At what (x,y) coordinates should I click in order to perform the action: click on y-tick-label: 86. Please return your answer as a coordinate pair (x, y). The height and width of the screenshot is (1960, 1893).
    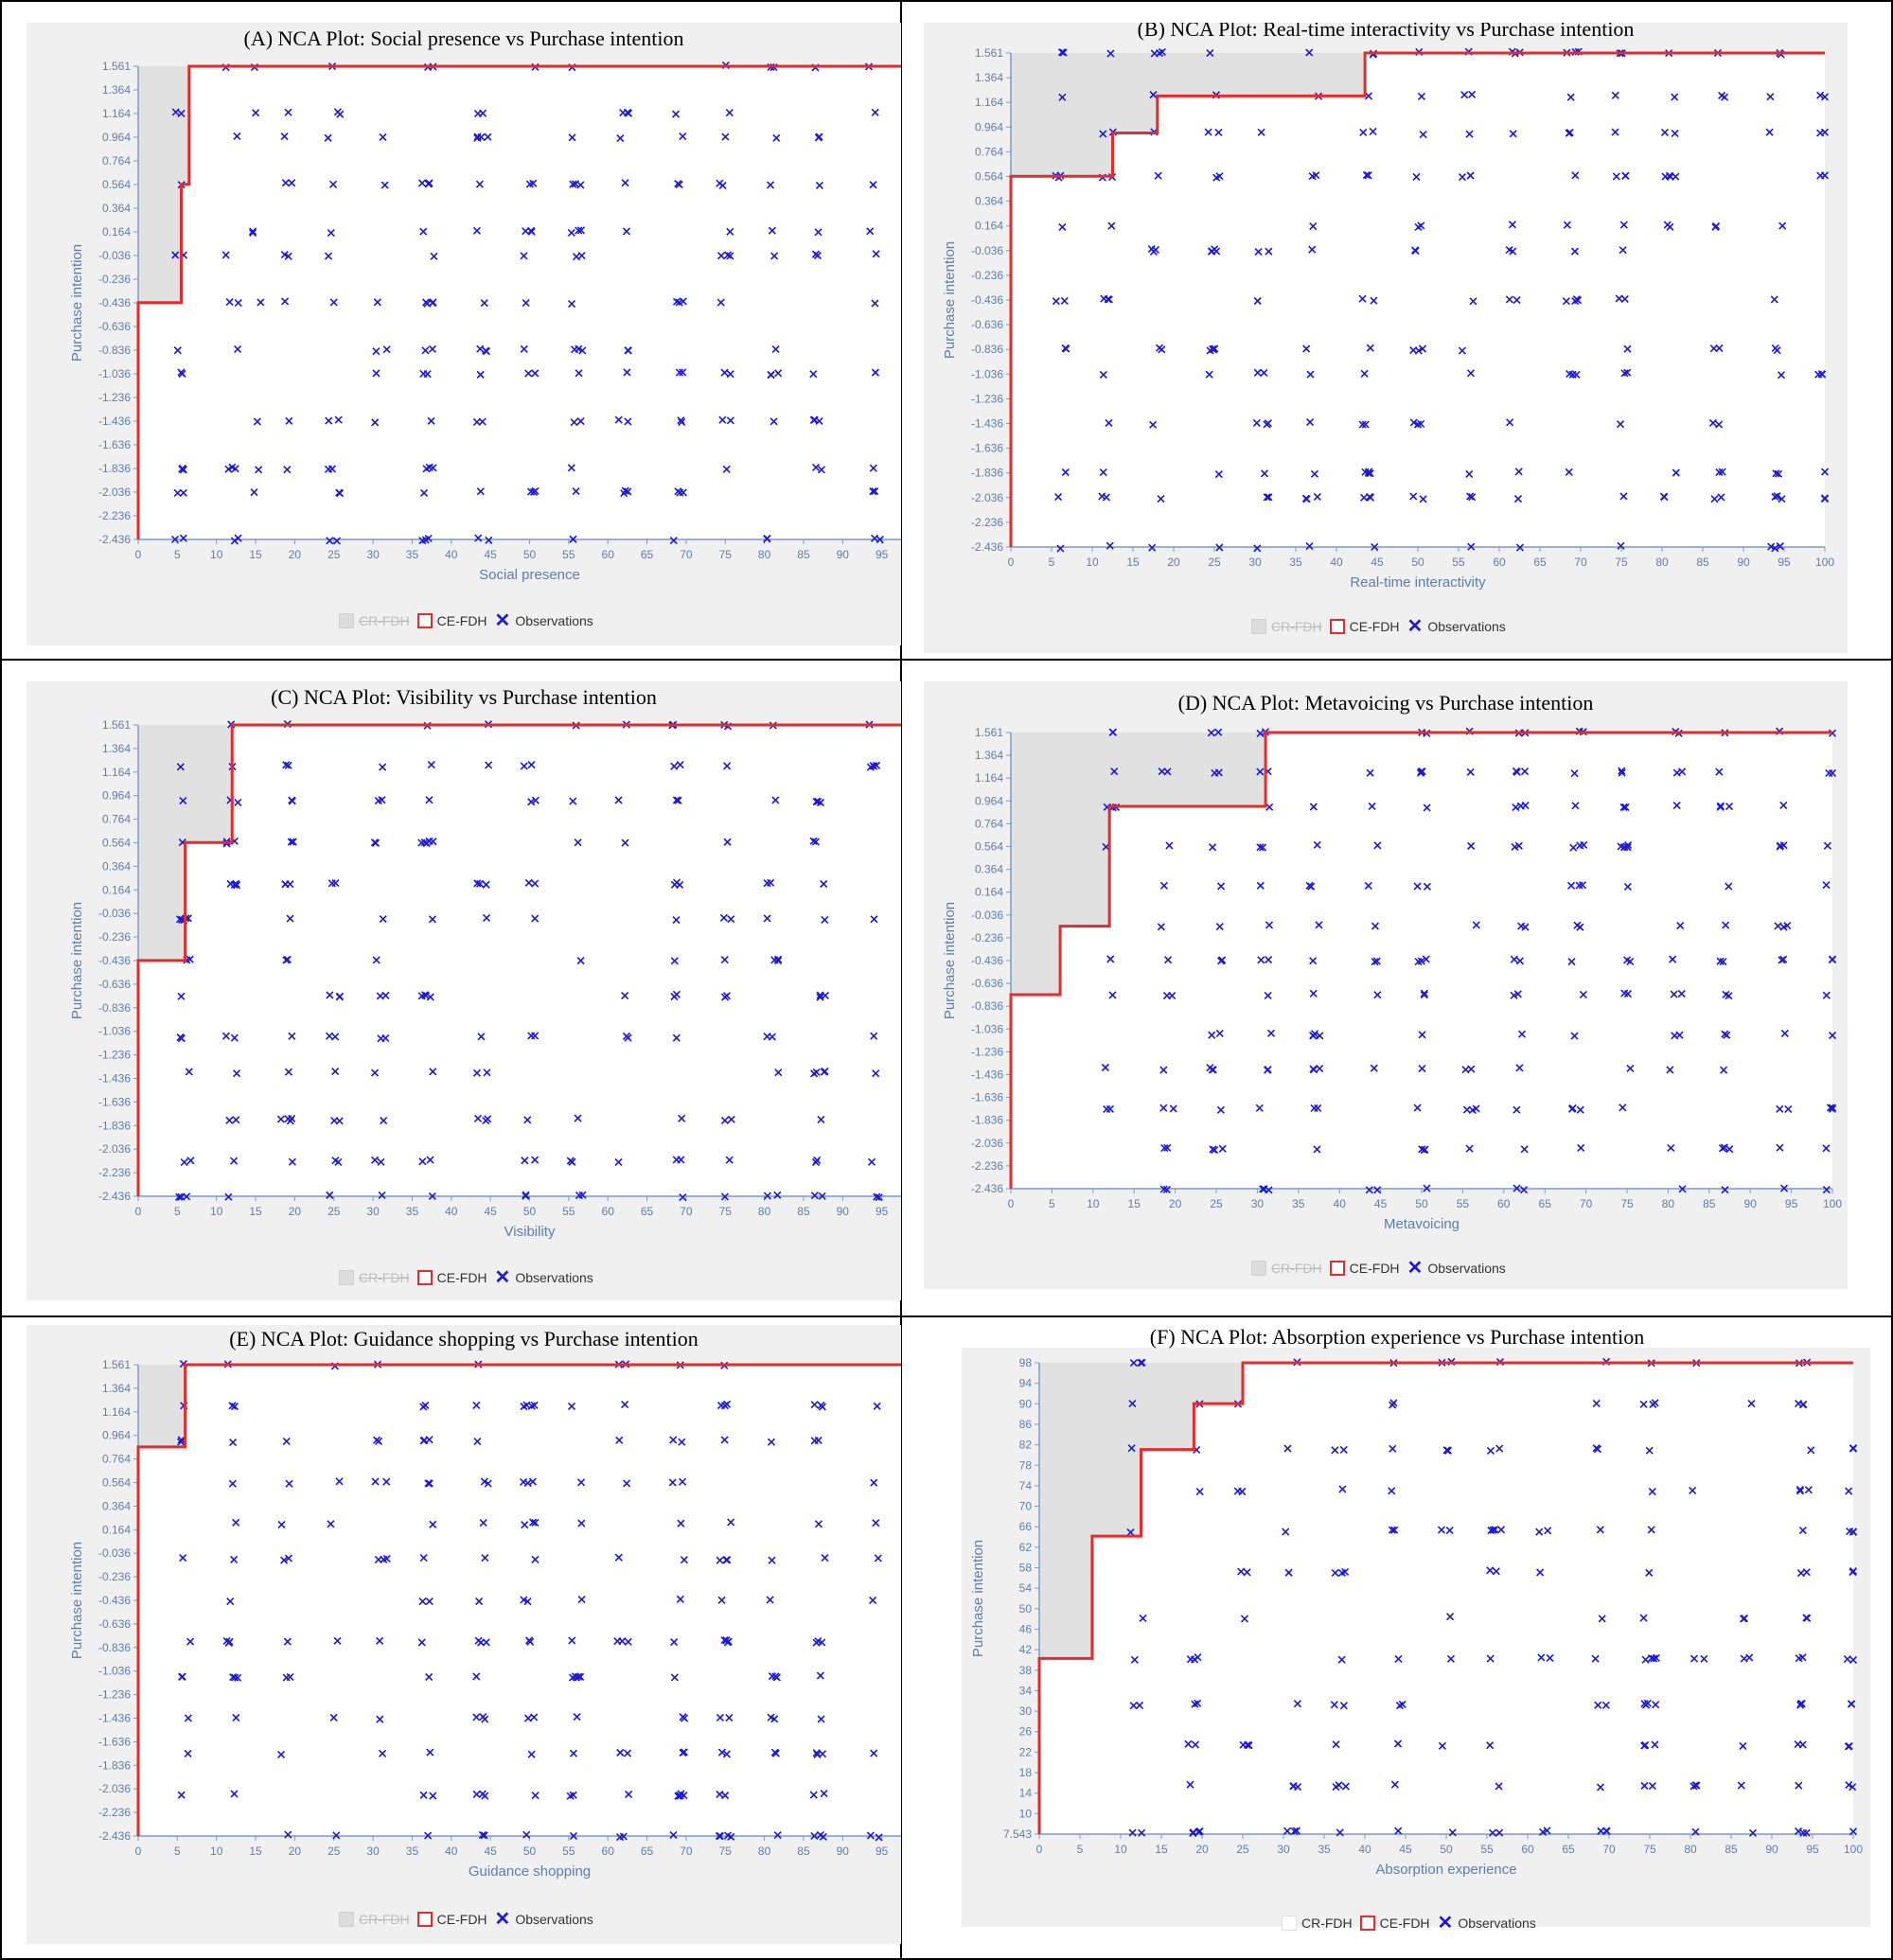
    Looking at the image, I should click on (1026, 1424).